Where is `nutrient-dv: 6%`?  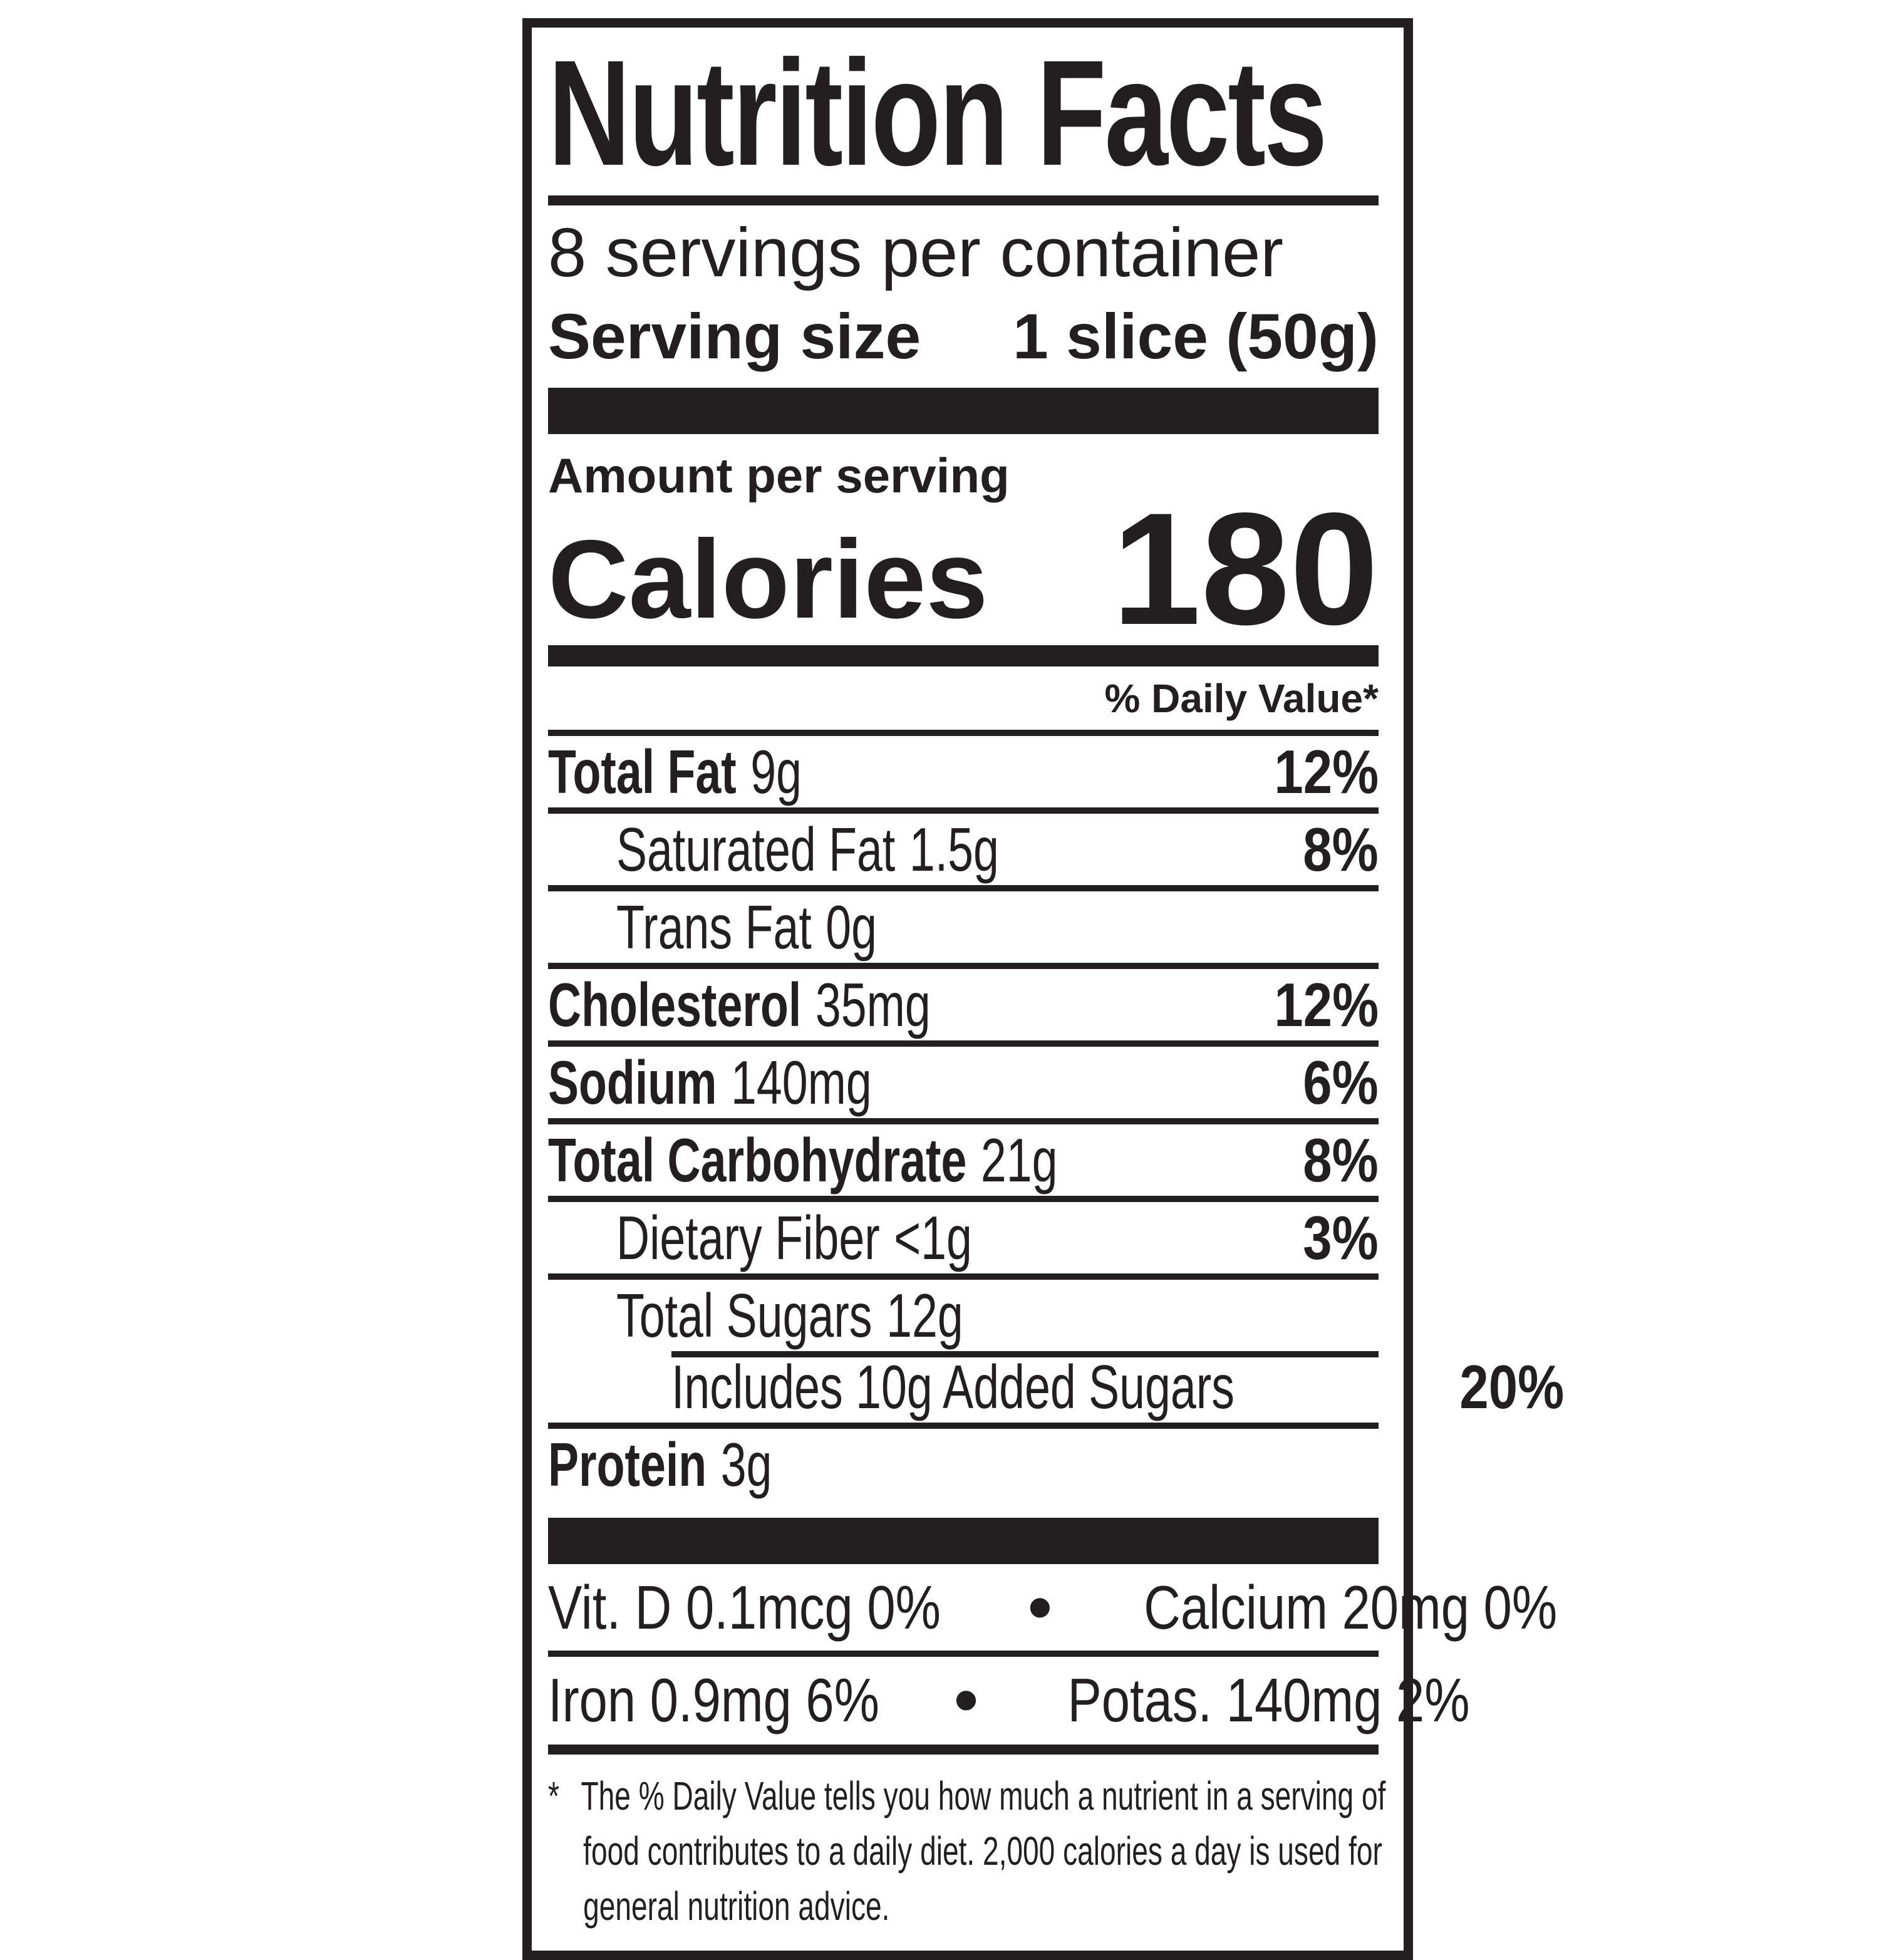 nutrient-dv: 6% is located at coordinates (1341, 1082).